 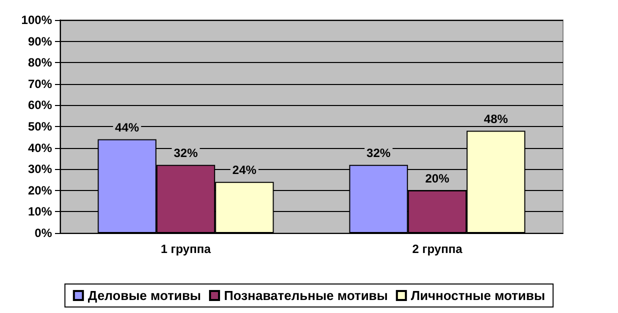 What do you see at coordinates (496, 119) in the screenshot?
I see `data-label: 48%` at bounding box center [496, 119].